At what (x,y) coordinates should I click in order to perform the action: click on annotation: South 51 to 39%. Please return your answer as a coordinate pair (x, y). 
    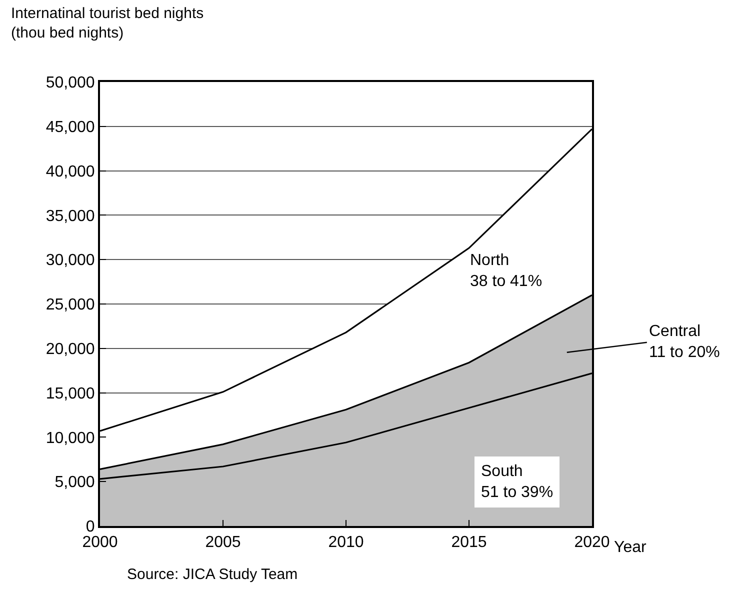
    Looking at the image, I should click on (517, 482).